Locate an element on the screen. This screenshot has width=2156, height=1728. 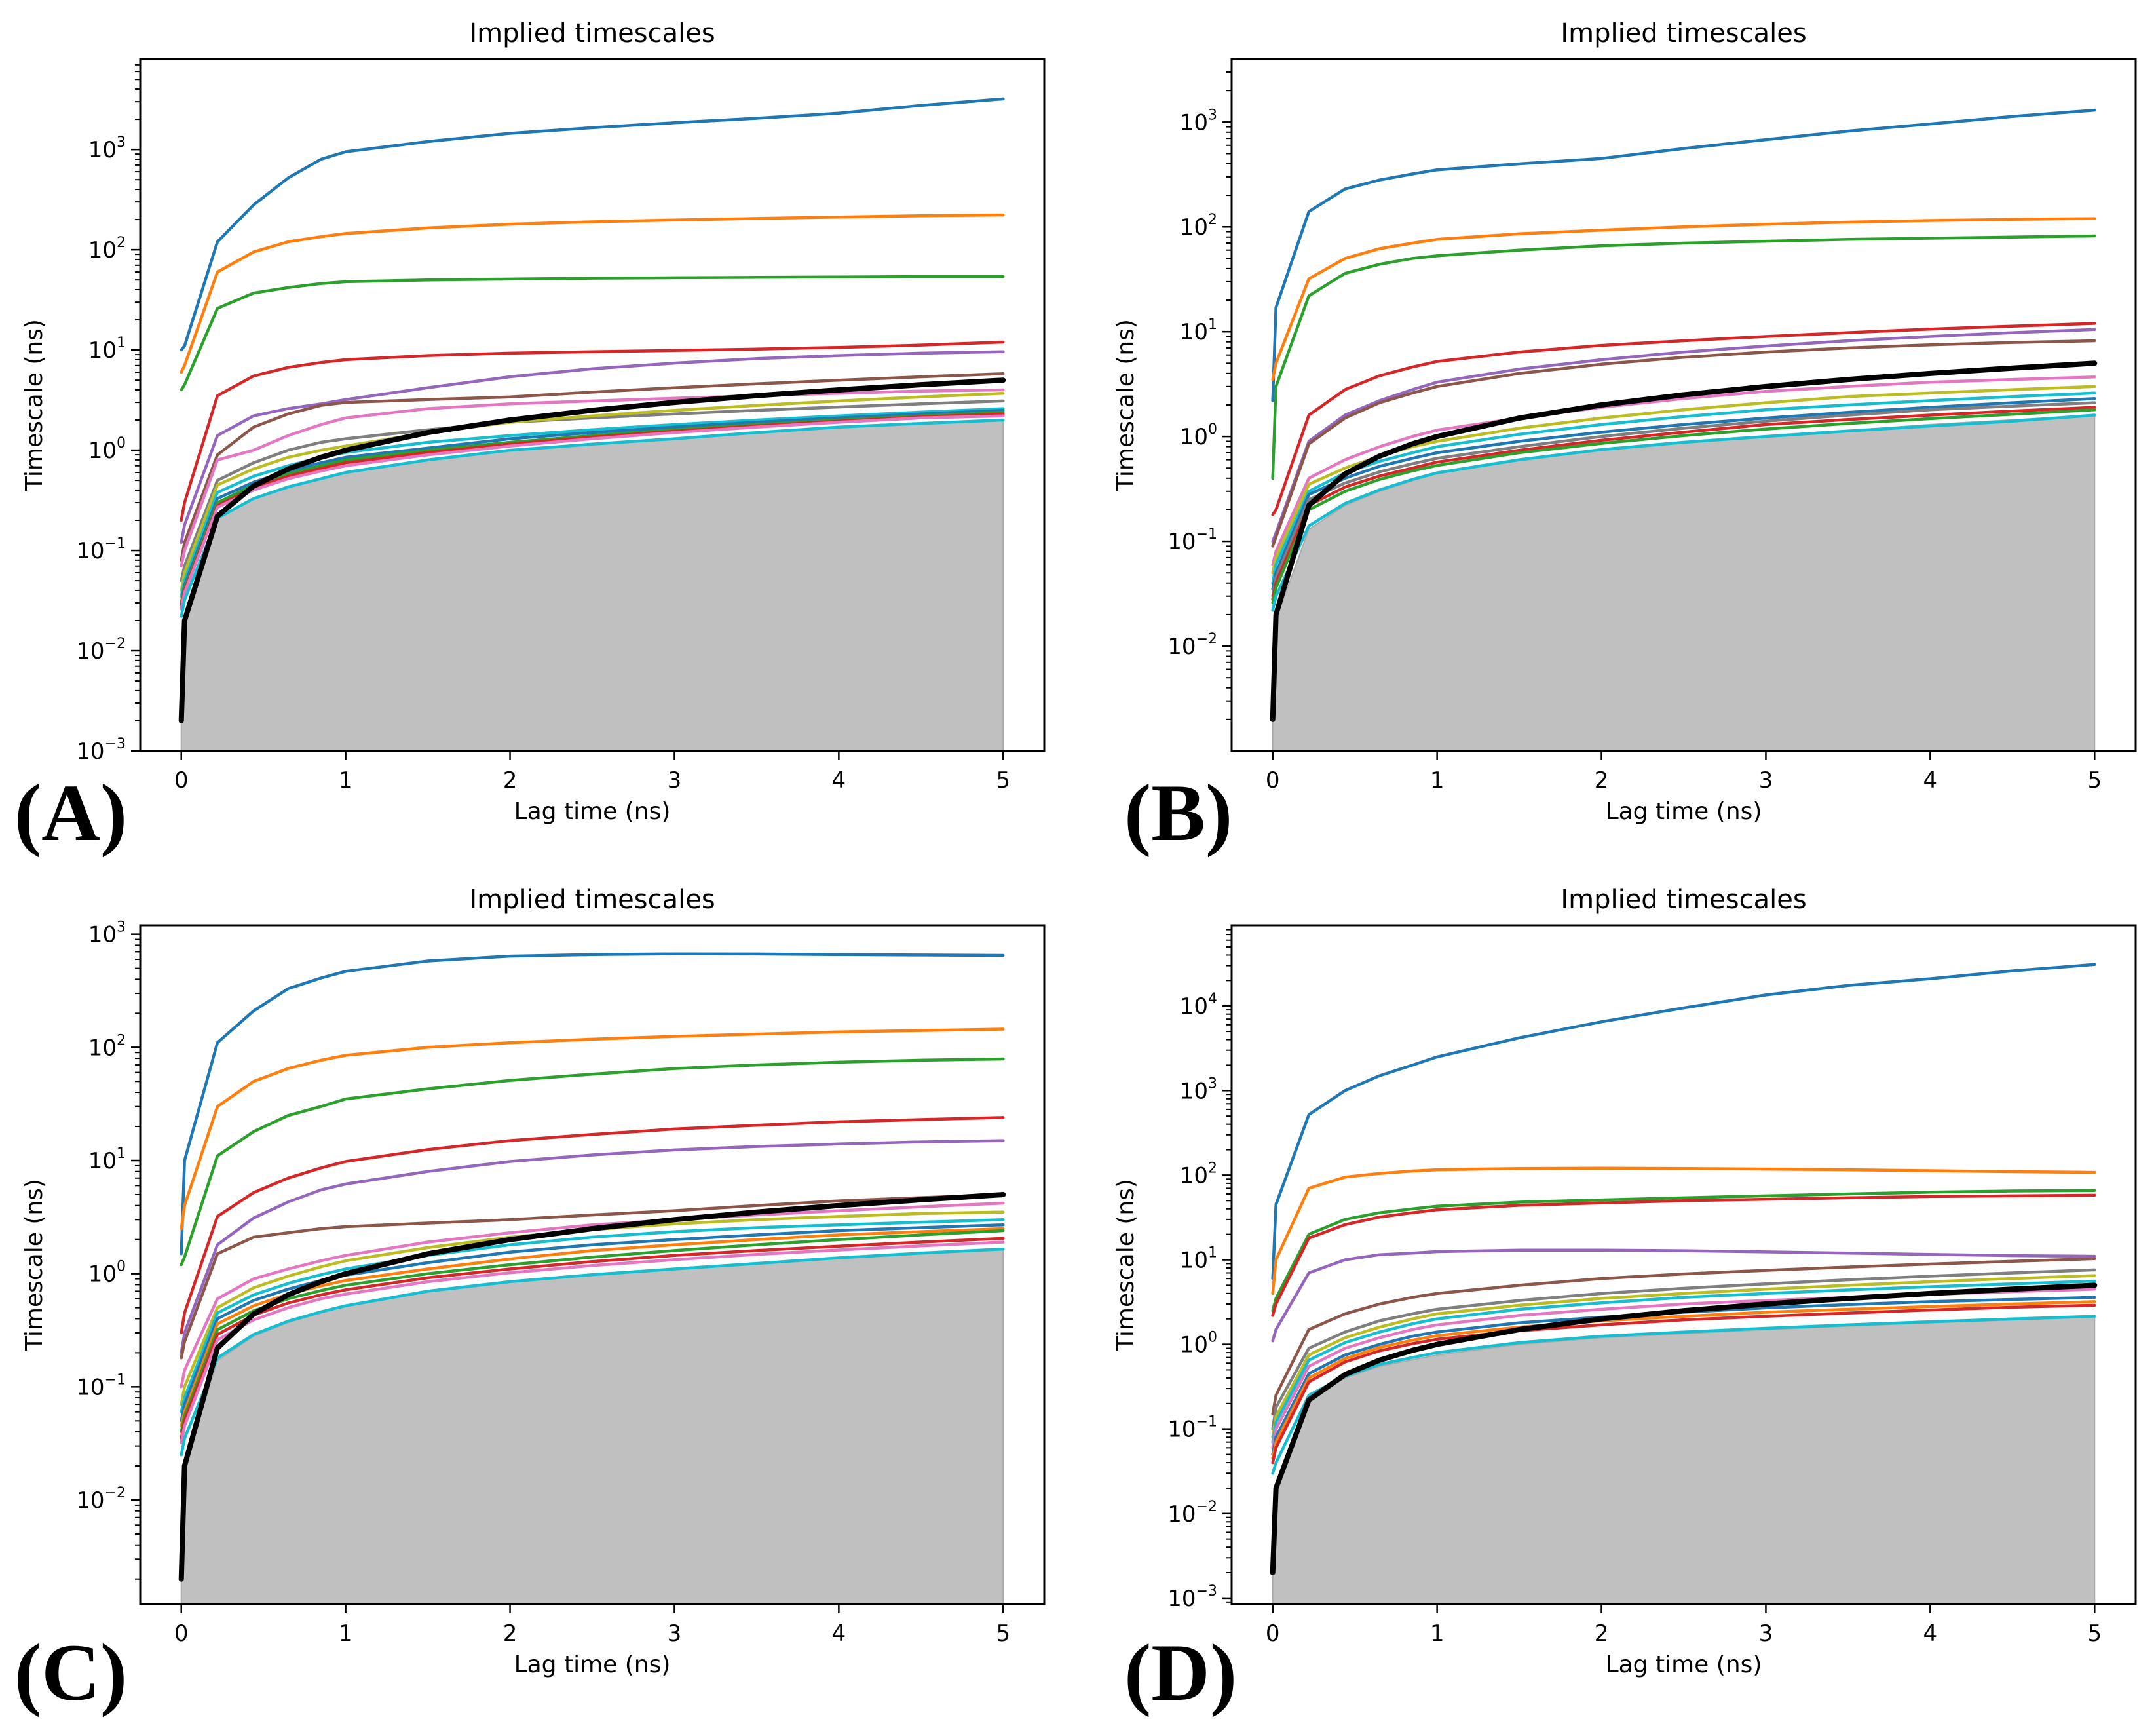
x-axis-label-d: Lag time (ns) is located at coordinates (1684, 1665).